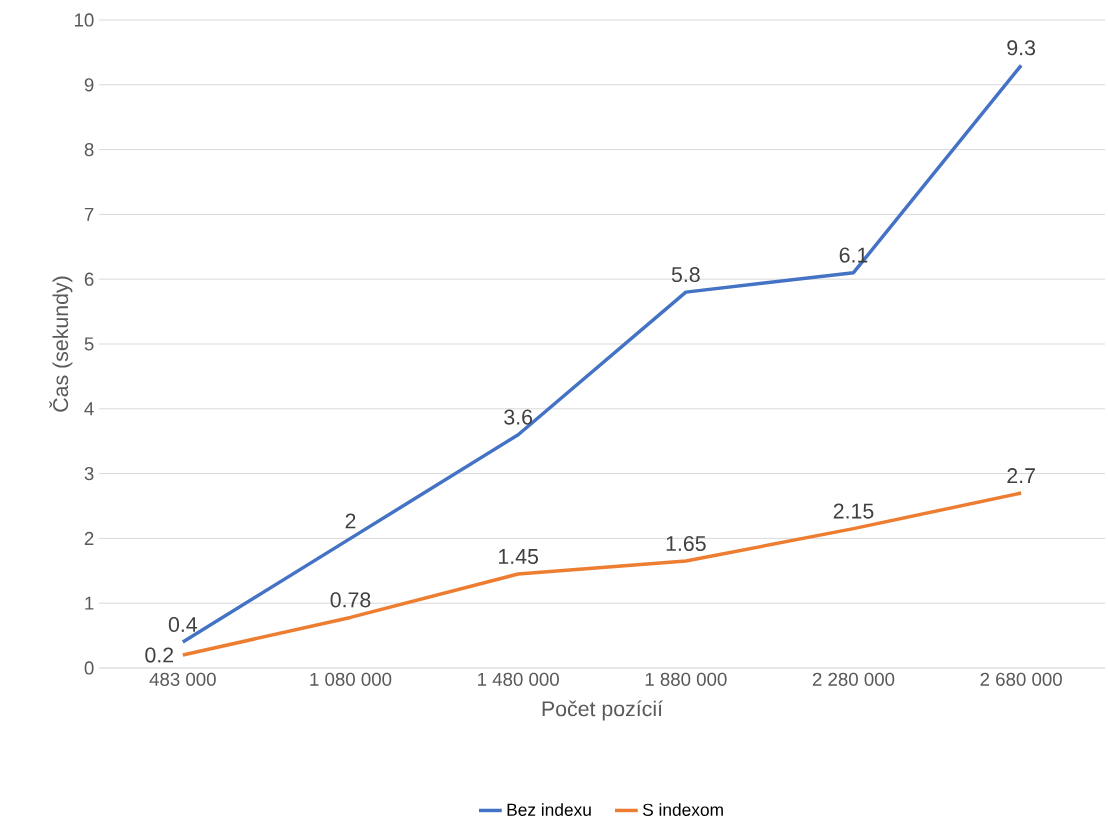 Image resolution: width=1108 pixels, height=821 pixels. I want to click on x-tick-label: 2 680 000, so click(1021, 679).